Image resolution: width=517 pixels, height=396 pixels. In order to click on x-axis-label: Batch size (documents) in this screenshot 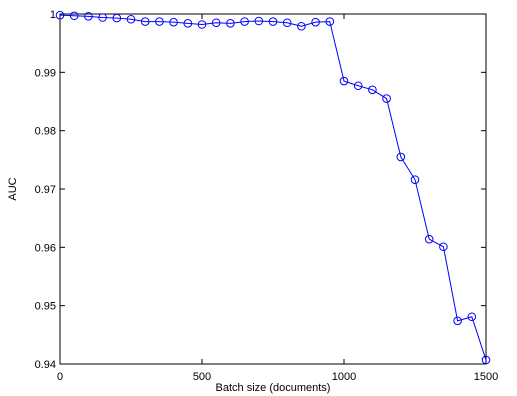, I will do `click(273, 388)`.